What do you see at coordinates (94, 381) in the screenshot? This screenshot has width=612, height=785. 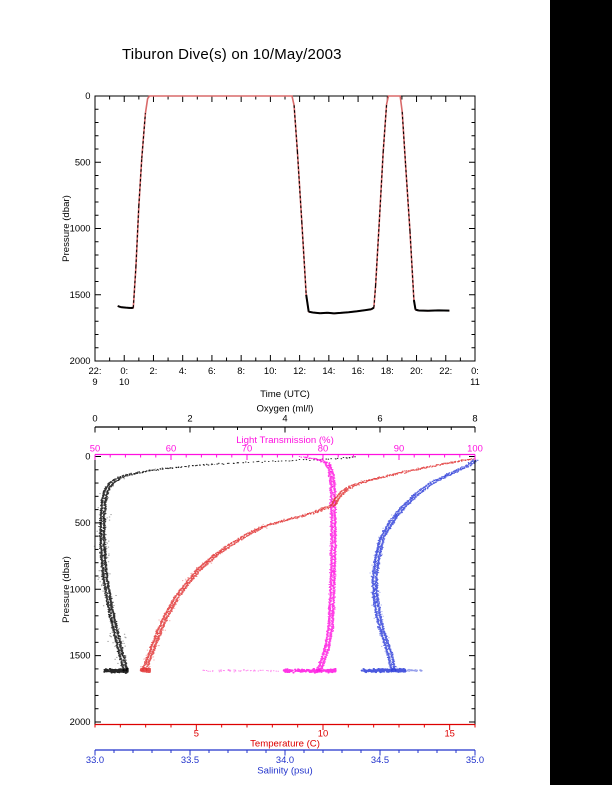 I see `svg-text: 9` at bounding box center [94, 381].